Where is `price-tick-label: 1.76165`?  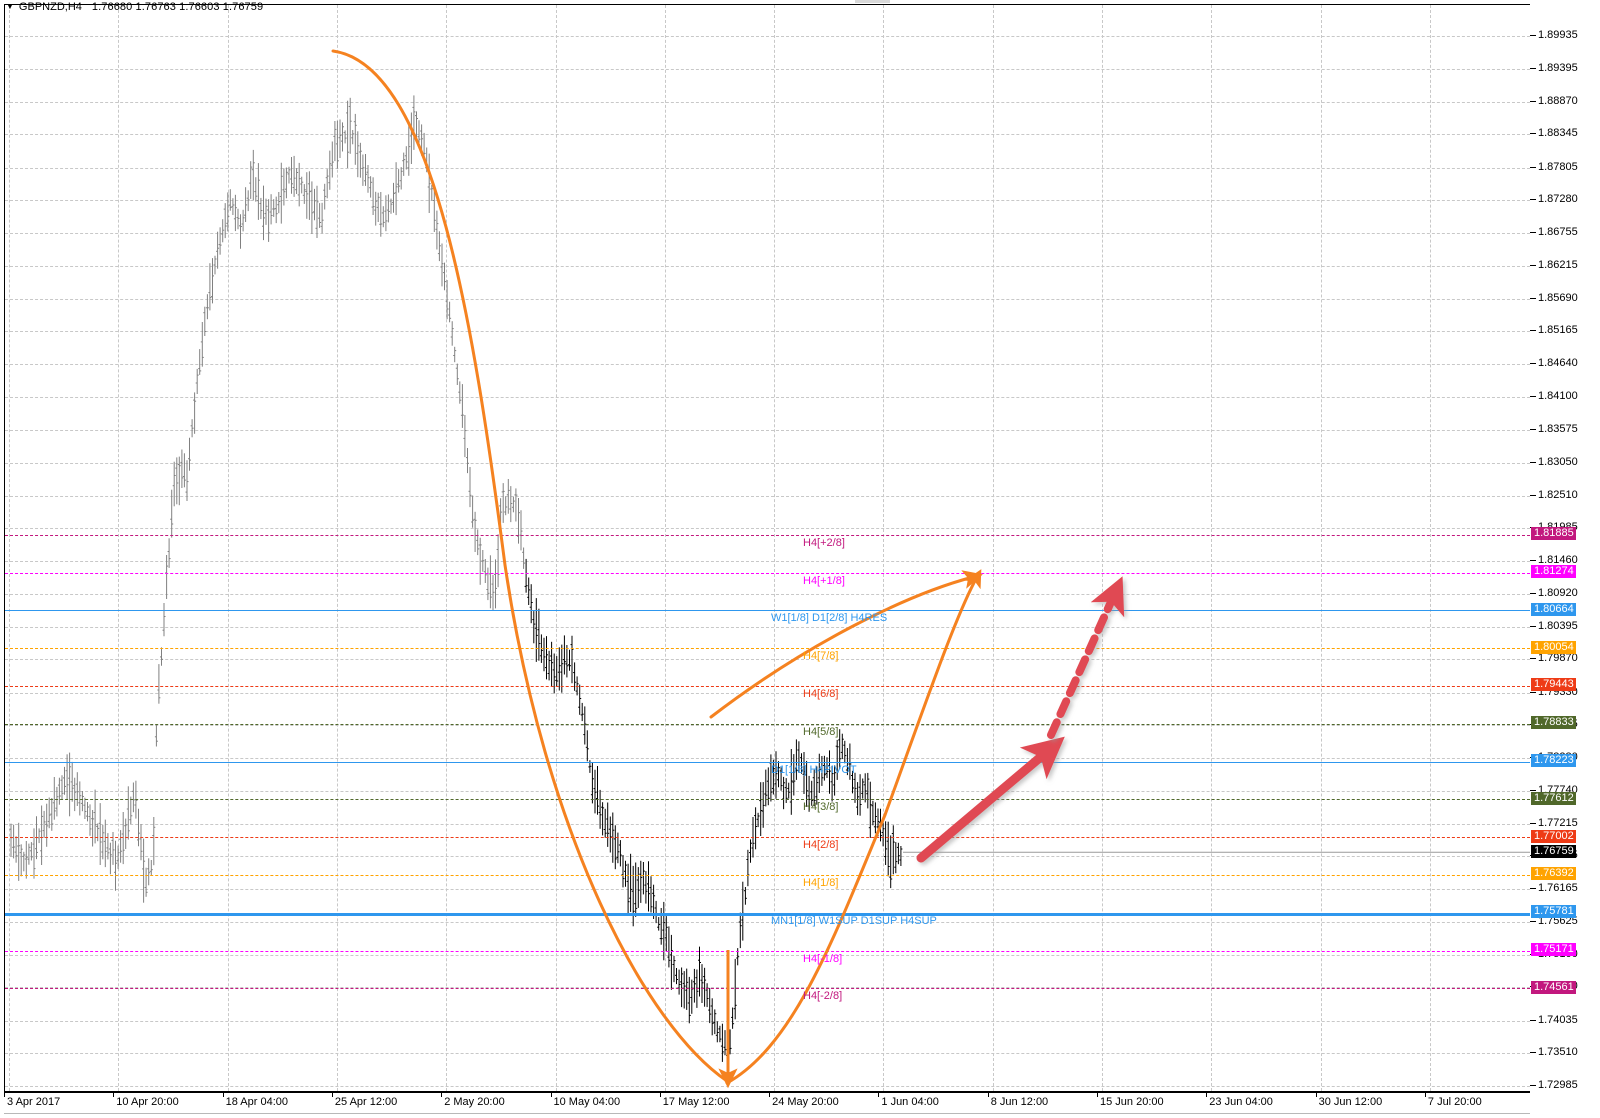
price-tick-label: 1.76165 is located at coordinates (1558, 888).